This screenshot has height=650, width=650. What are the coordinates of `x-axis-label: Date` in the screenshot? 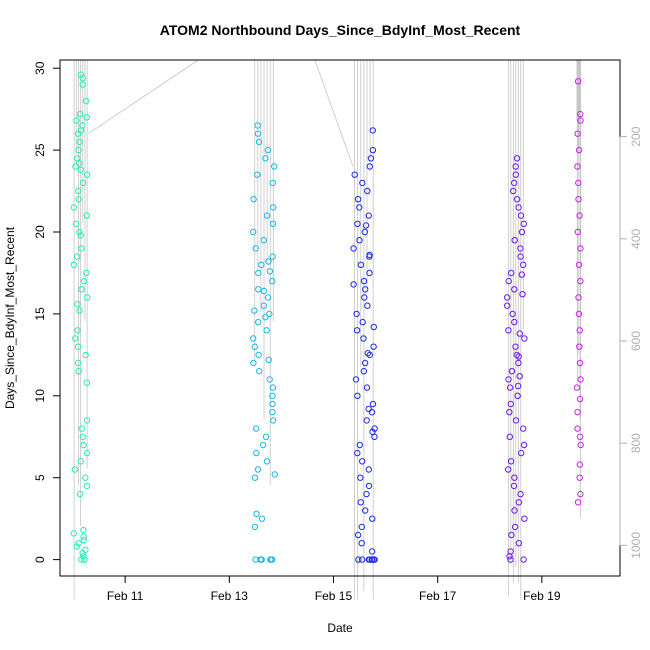 It's located at (340, 628).